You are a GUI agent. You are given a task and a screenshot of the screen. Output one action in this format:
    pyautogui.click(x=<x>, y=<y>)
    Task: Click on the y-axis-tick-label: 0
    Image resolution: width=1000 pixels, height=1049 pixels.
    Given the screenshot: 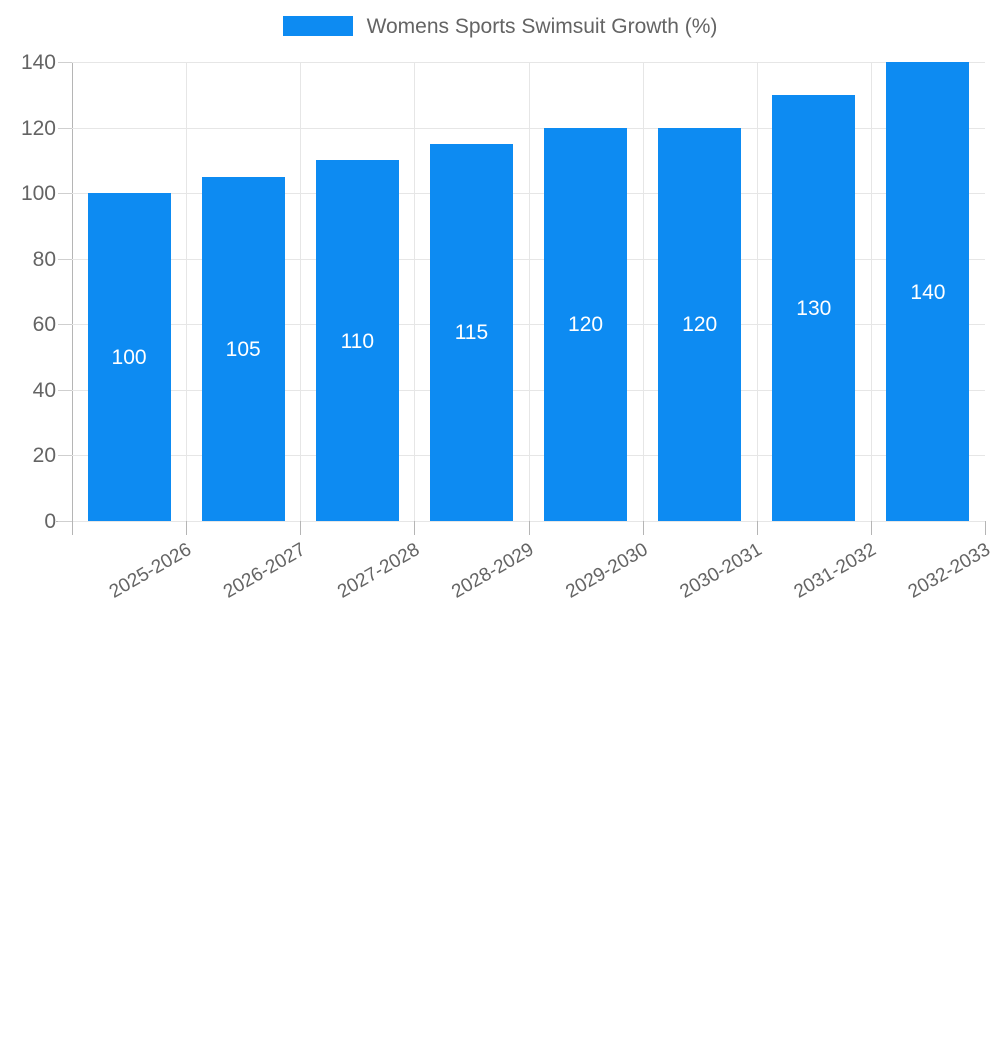 What is the action you would take?
    pyautogui.click(x=50, y=521)
    